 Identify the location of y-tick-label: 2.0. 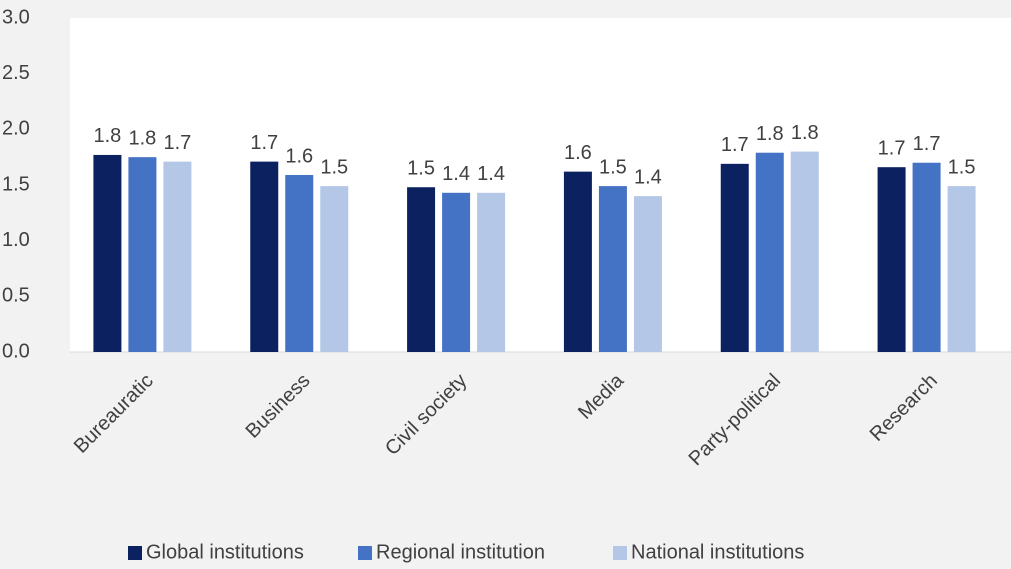
(16, 129).